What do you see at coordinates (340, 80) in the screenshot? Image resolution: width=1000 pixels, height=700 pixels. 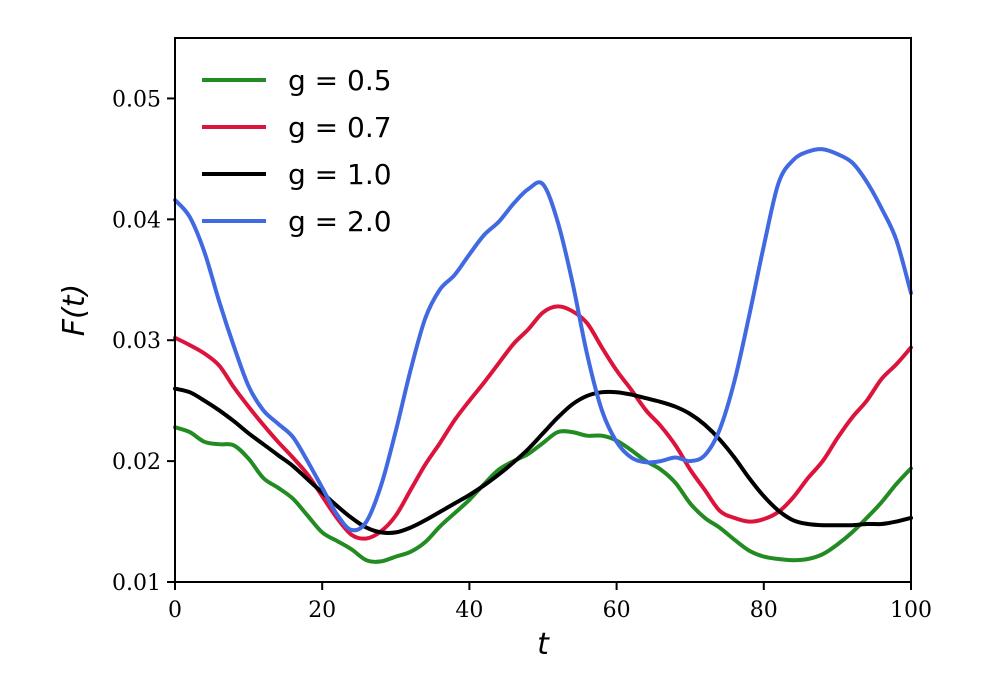 I see `legend-label: g = 0.5` at bounding box center [340, 80].